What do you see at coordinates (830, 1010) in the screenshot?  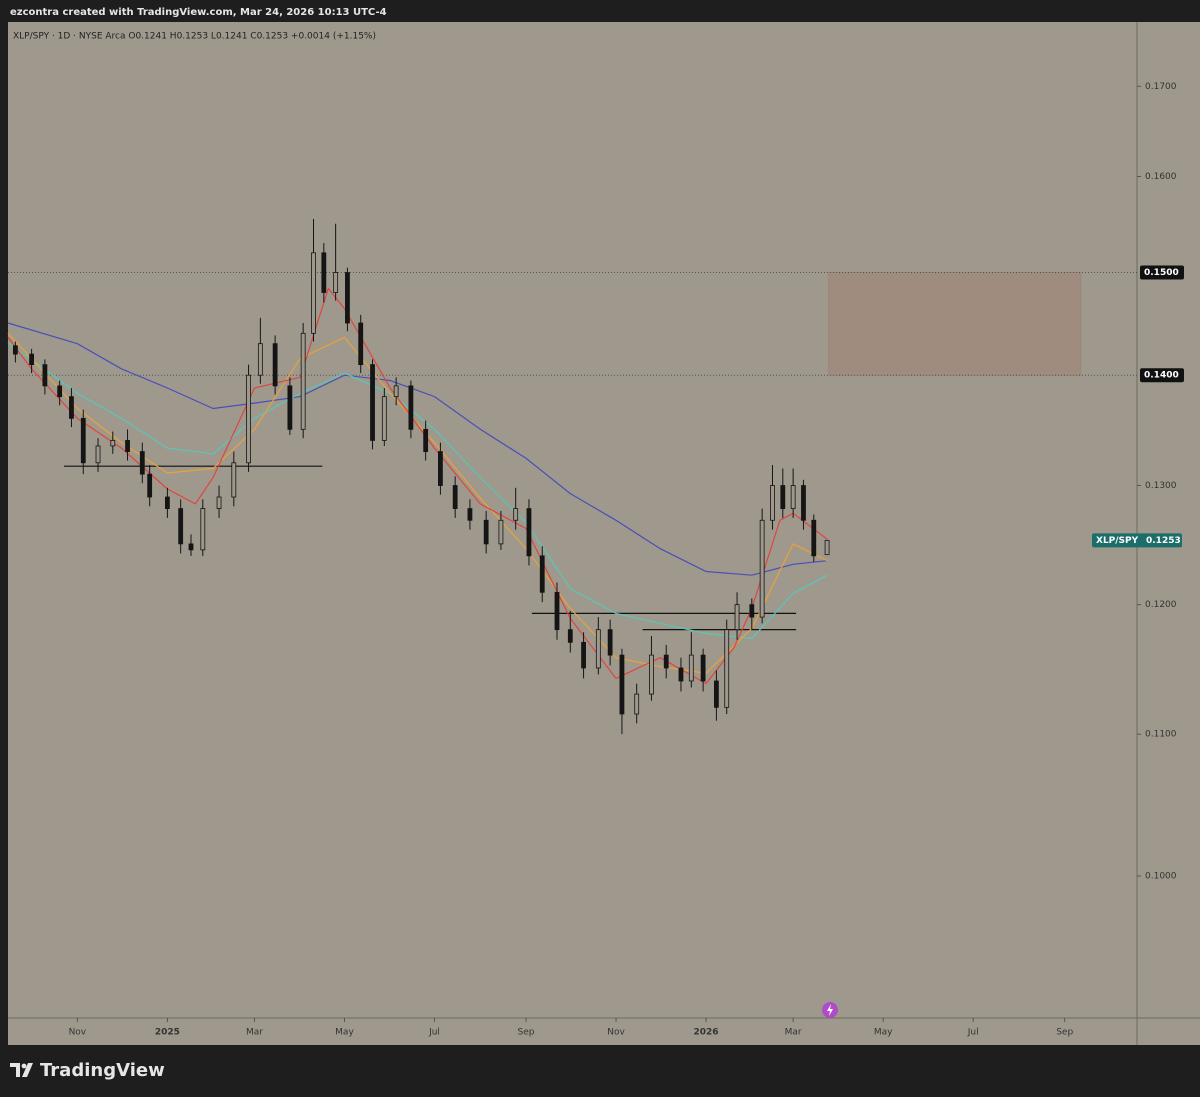 I see `flash-glyph` at bounding box center [830, 1010].